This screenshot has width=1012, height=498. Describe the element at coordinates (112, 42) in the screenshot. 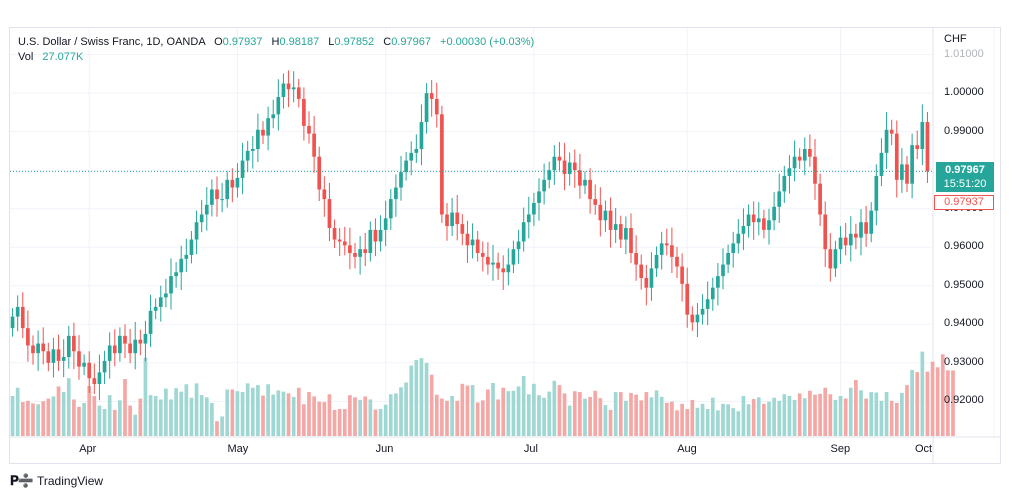

I see `symbol-title: U.S. Dollar / Swiss Franc, 1D, OANDA` at that location.